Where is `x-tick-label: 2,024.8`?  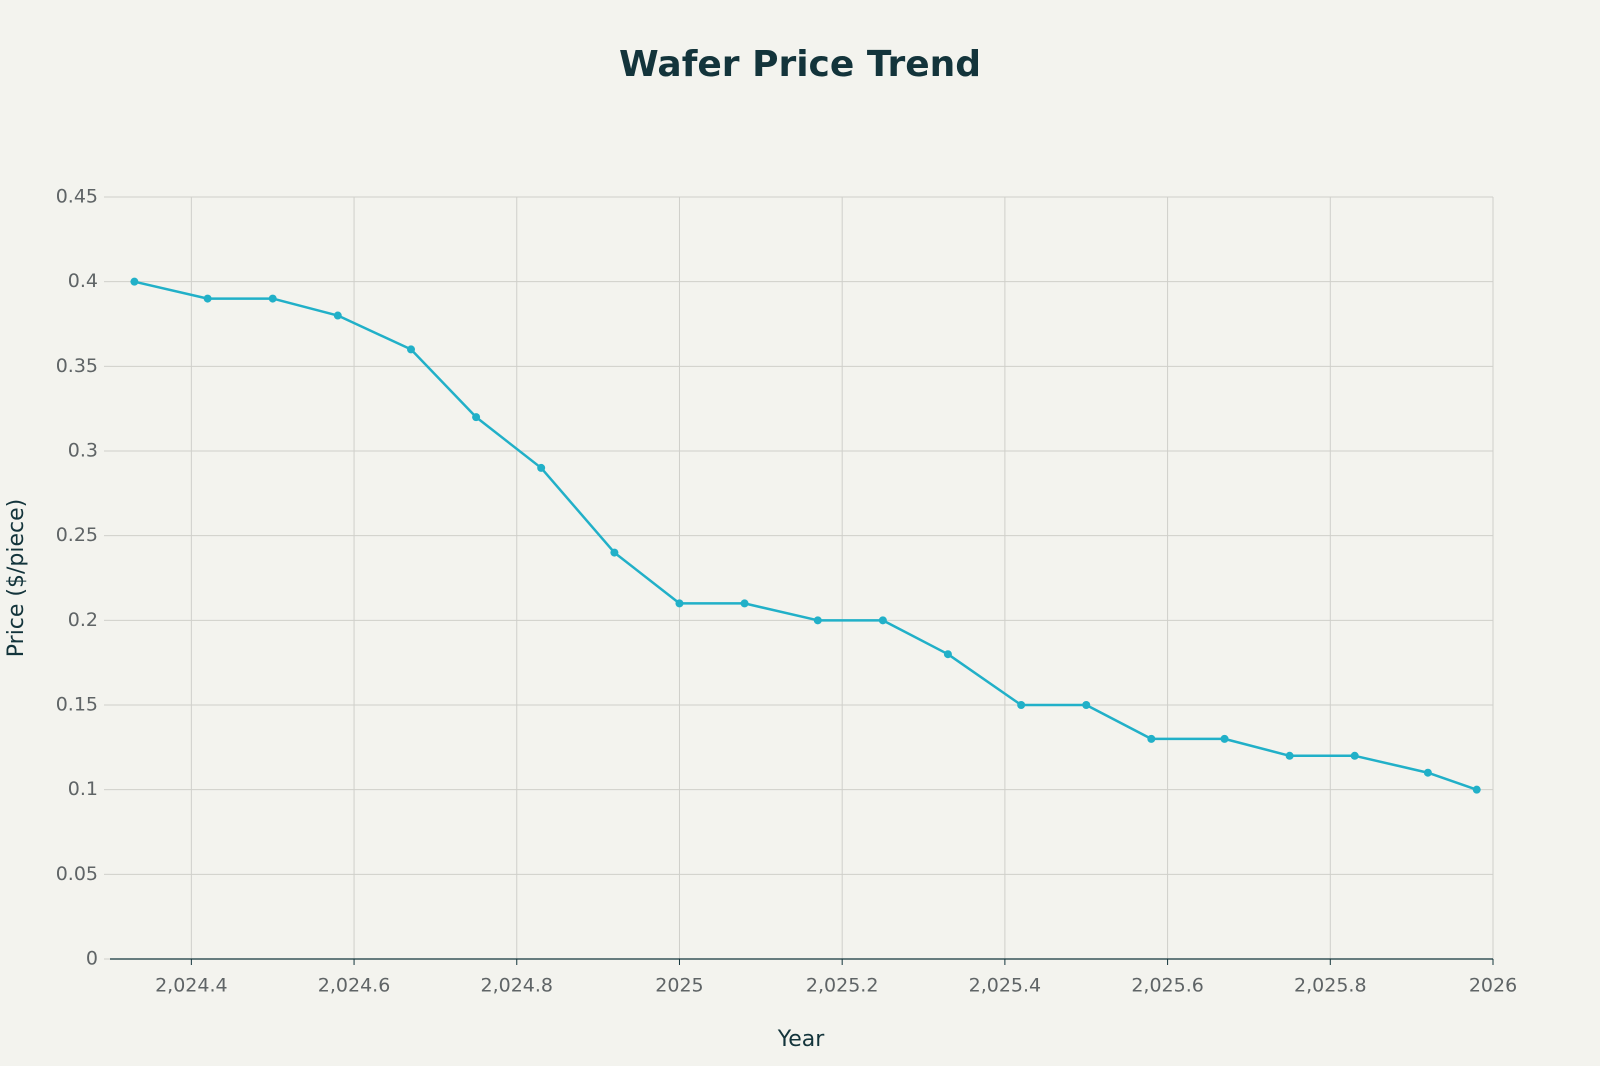
x-tick-label: 2,024.8 is located at coordinates (516, 986).